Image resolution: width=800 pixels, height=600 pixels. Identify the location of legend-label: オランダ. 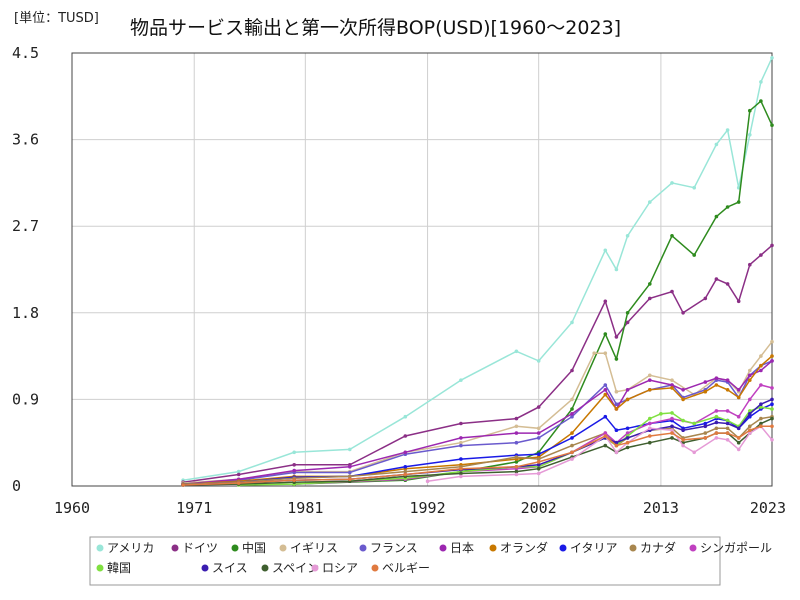
(524, 547).